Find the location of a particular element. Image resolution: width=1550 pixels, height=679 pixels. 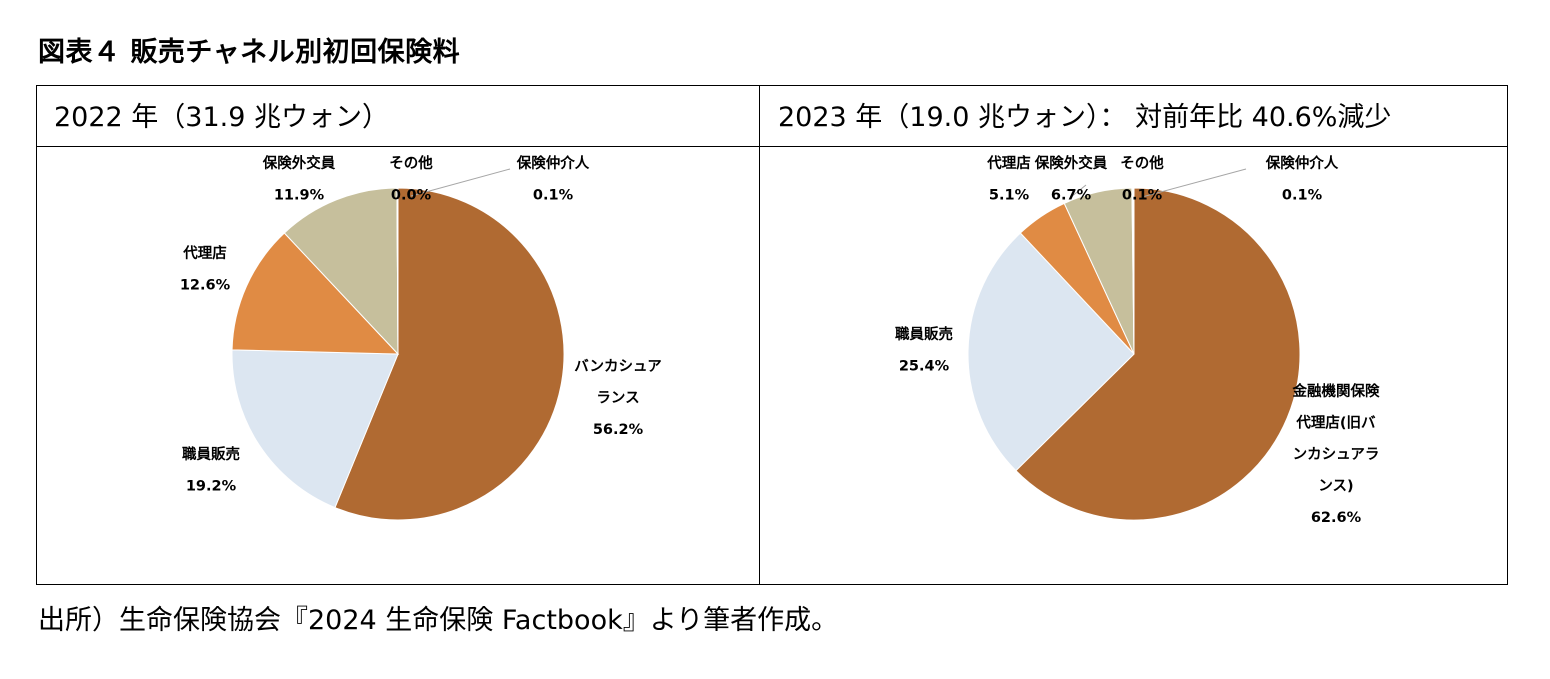

pie-2022-name-label-5-0: 保険仲介人 is located at coordinates (553, 163).